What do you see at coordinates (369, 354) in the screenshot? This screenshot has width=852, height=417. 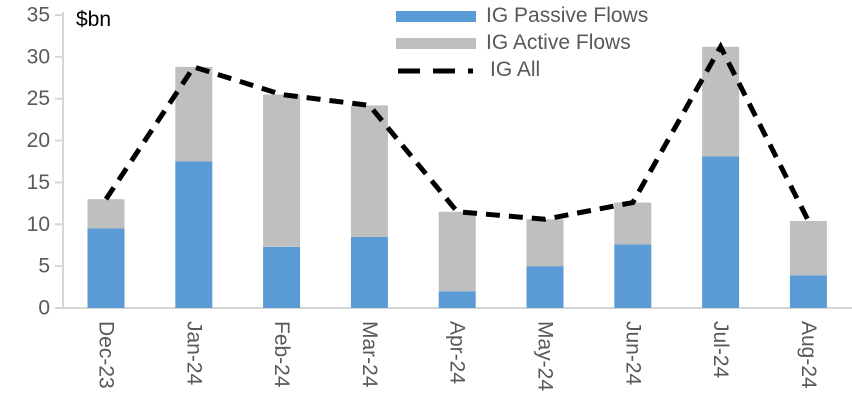 I see `x-tick-label-Mar-24: Mar-24` at bounding box center [369, 354].